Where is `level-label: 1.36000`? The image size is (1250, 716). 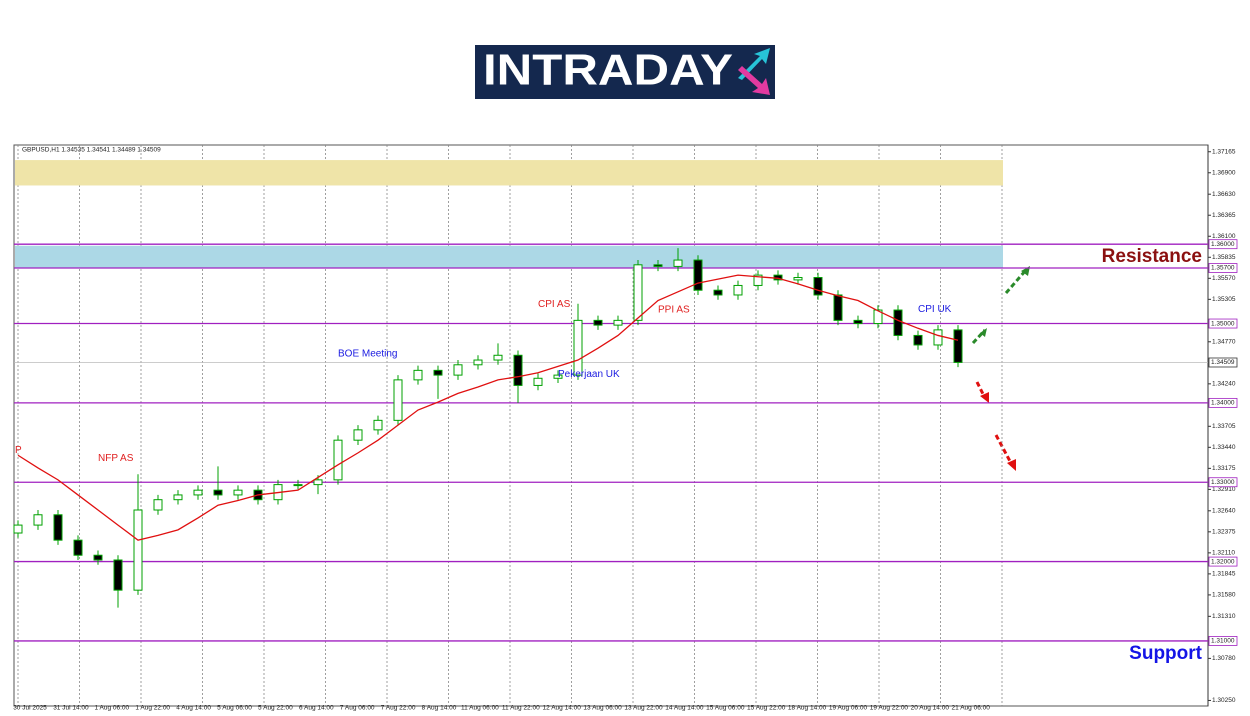
level-label: 1.36000 is located at coordinates (1223, 244).